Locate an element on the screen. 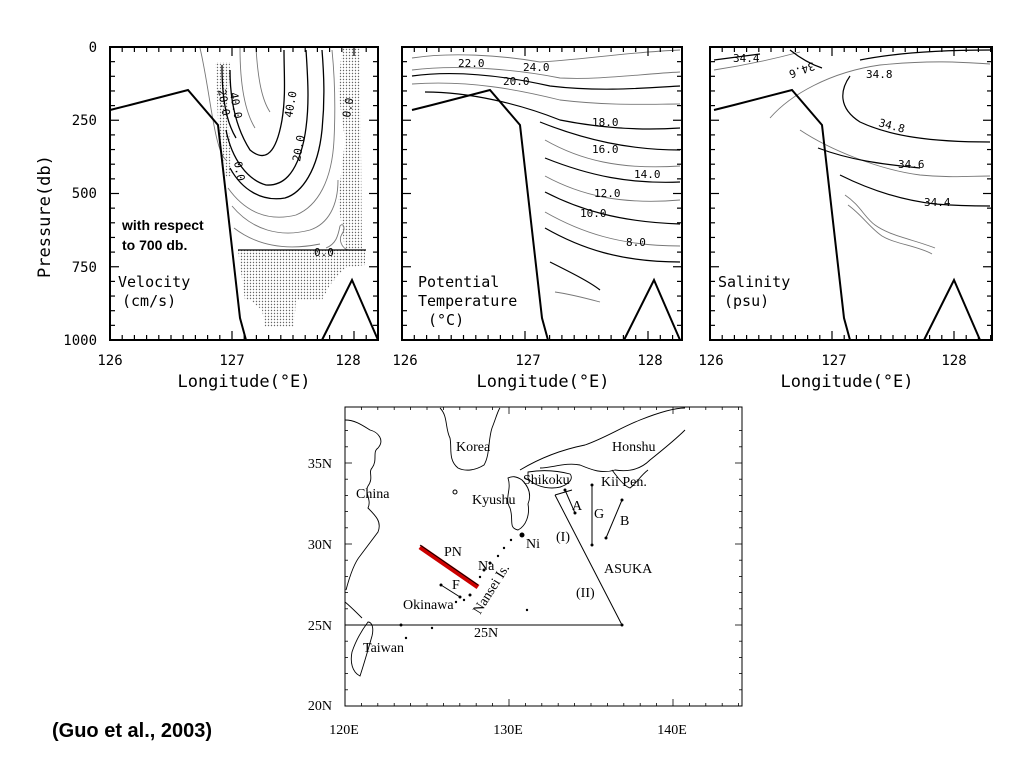 The height and width of the screenshot is (768, 1024). velocity-label-0-c: 0.0 is located at coordinates (324, 252).